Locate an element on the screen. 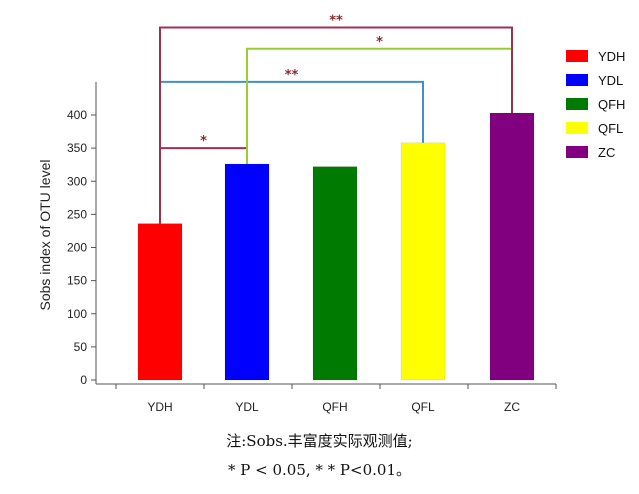  note-line-2: * P < 0.05, * * P<0.01。 is located at coordinates (319, 470).